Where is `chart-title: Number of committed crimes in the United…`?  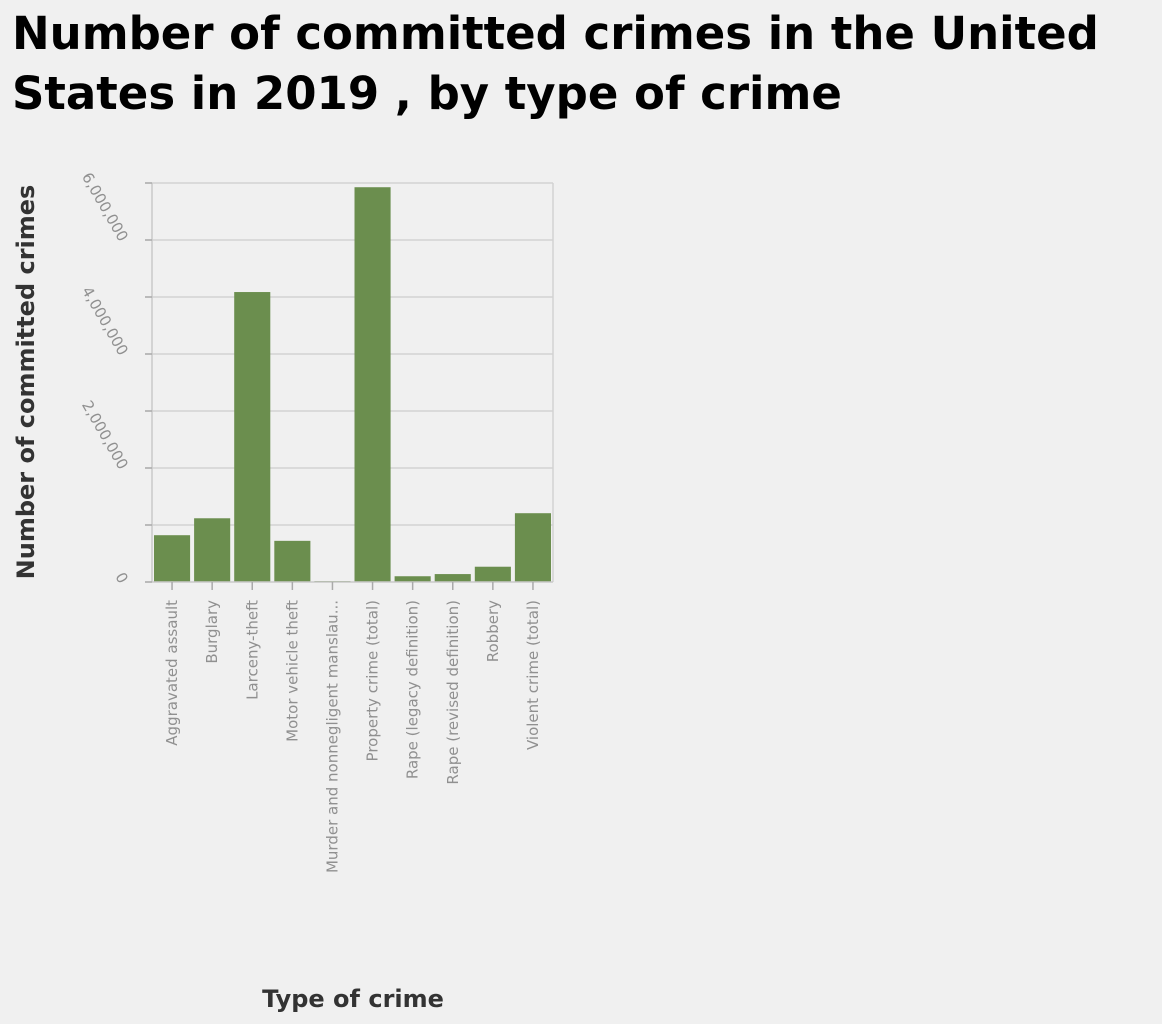 chart-title: Number of committed crimes in the United… is located at coordinates (555, 63).